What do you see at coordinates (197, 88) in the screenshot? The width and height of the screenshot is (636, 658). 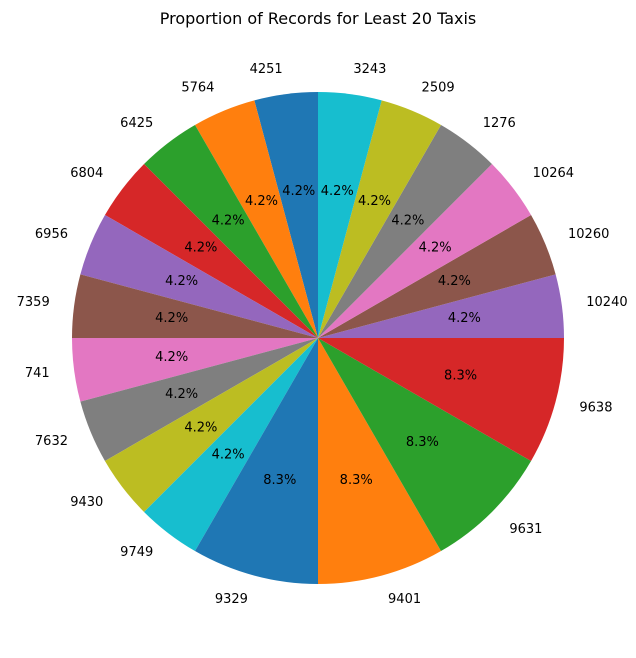 I see `slice-label: 5764` at bounding box center [197, 88].